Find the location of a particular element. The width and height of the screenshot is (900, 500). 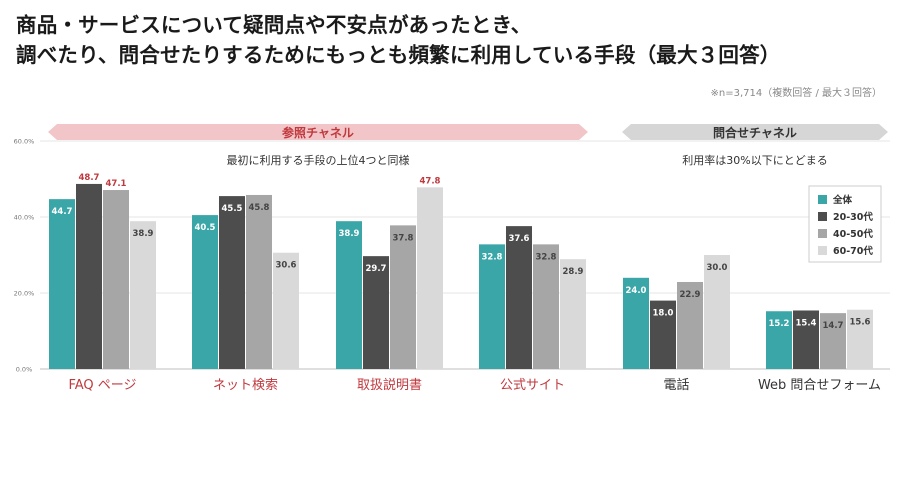

data-label: 47.8 is located at coordinates (430, 181).